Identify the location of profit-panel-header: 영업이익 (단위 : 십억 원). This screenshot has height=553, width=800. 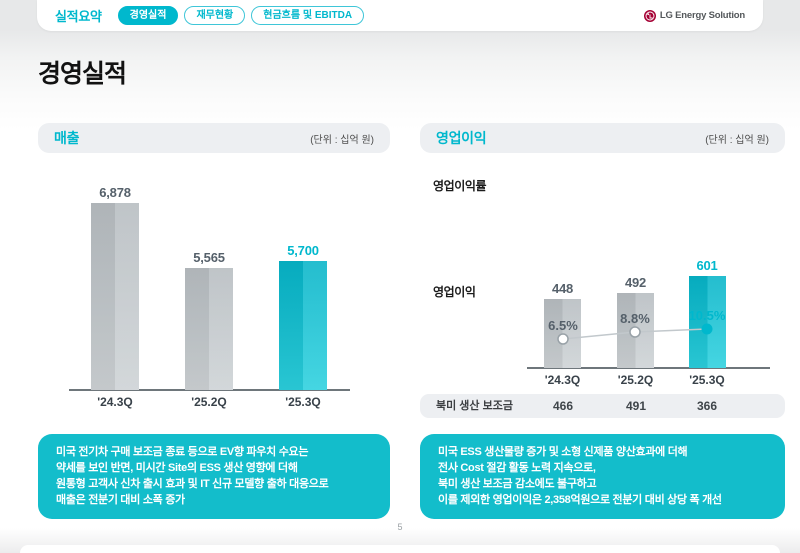
(602, 138).